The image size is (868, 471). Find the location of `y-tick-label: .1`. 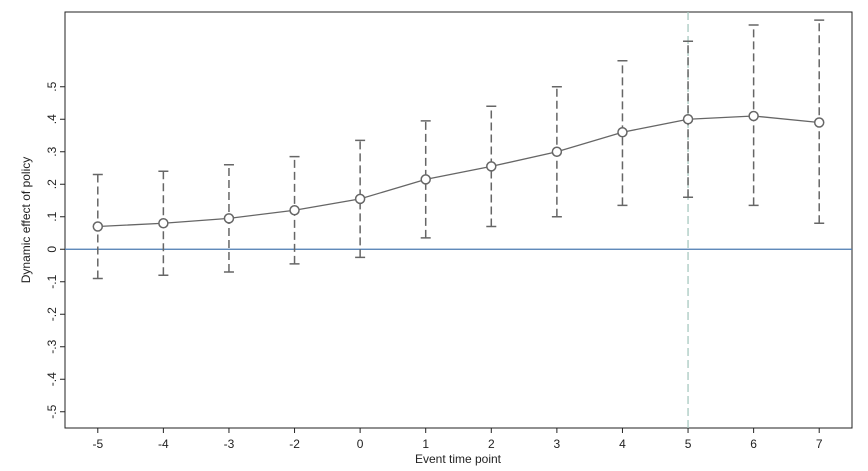

y-tick-label: .1 is located at coordinates (52, 216).